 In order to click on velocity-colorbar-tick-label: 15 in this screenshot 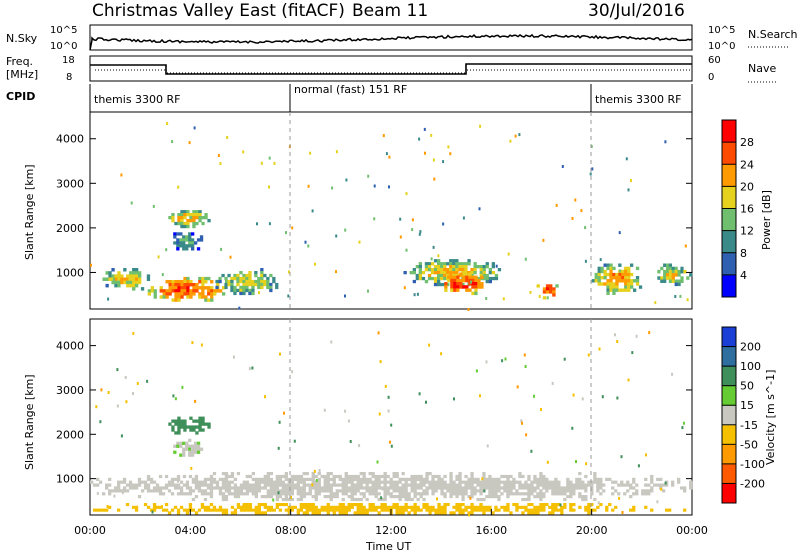, I will do `click(747, 405)`.